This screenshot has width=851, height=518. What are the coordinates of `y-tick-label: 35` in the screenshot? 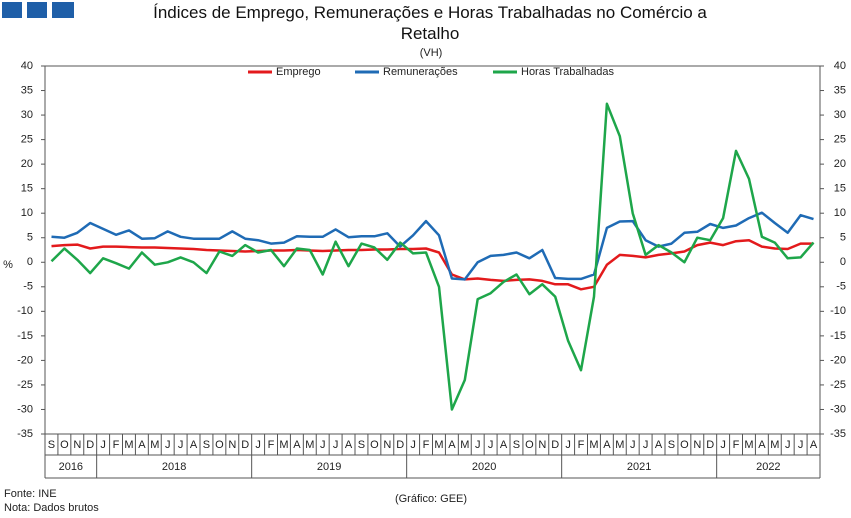 It's located at (27, 90).